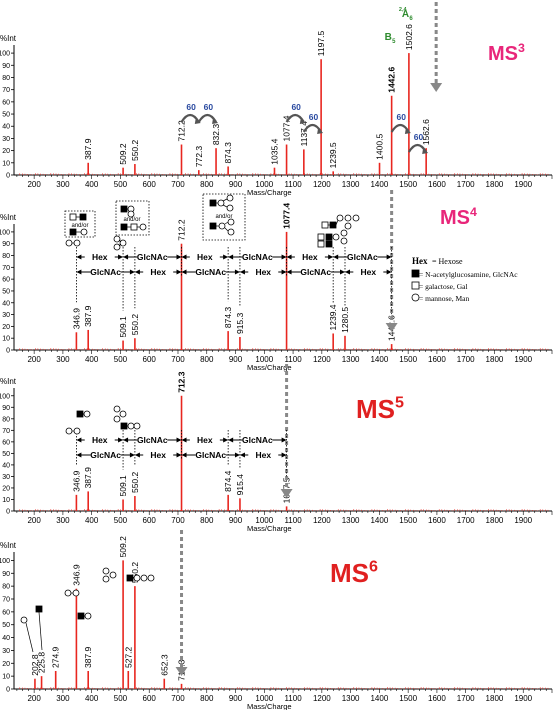  What do you see at coordinates (379, 184) in the screenshot?
I see `x-tick-label: 1400` at bounding box center [379, 184].